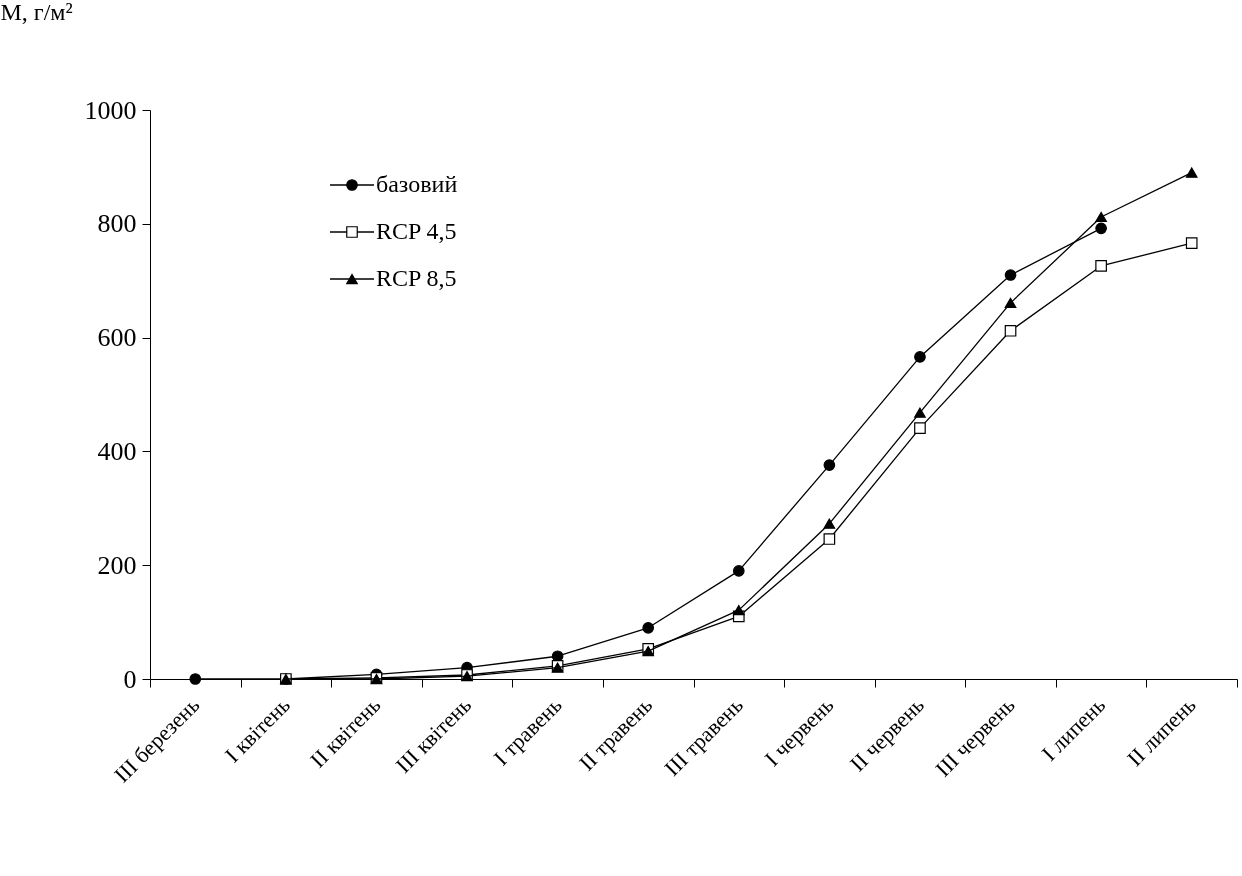  Describe the element at coordinates (117, 451) in the screenshot. I see `y-tick-label: 400` at that location.